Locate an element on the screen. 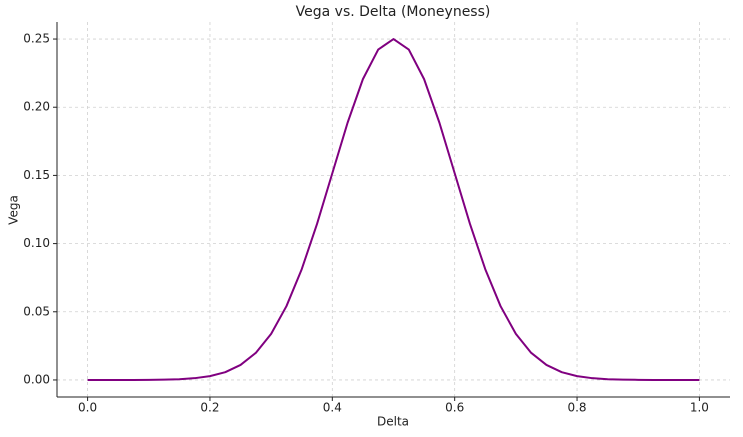  x-tick-label: 1.0 is located at coordinates (699, 408).